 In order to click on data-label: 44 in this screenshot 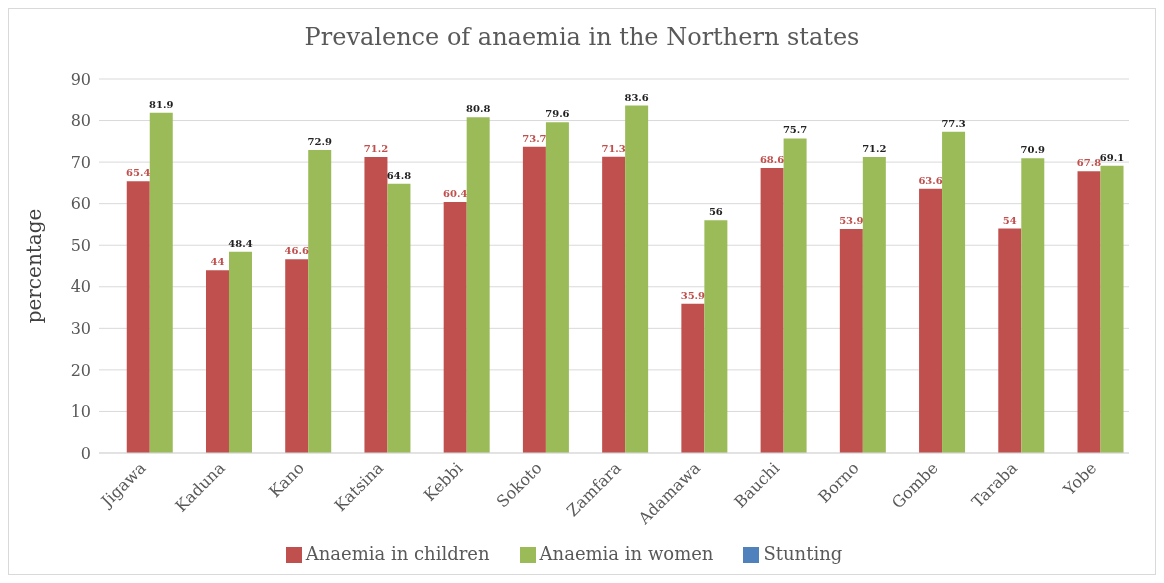, I will do `click(217, 262)`.